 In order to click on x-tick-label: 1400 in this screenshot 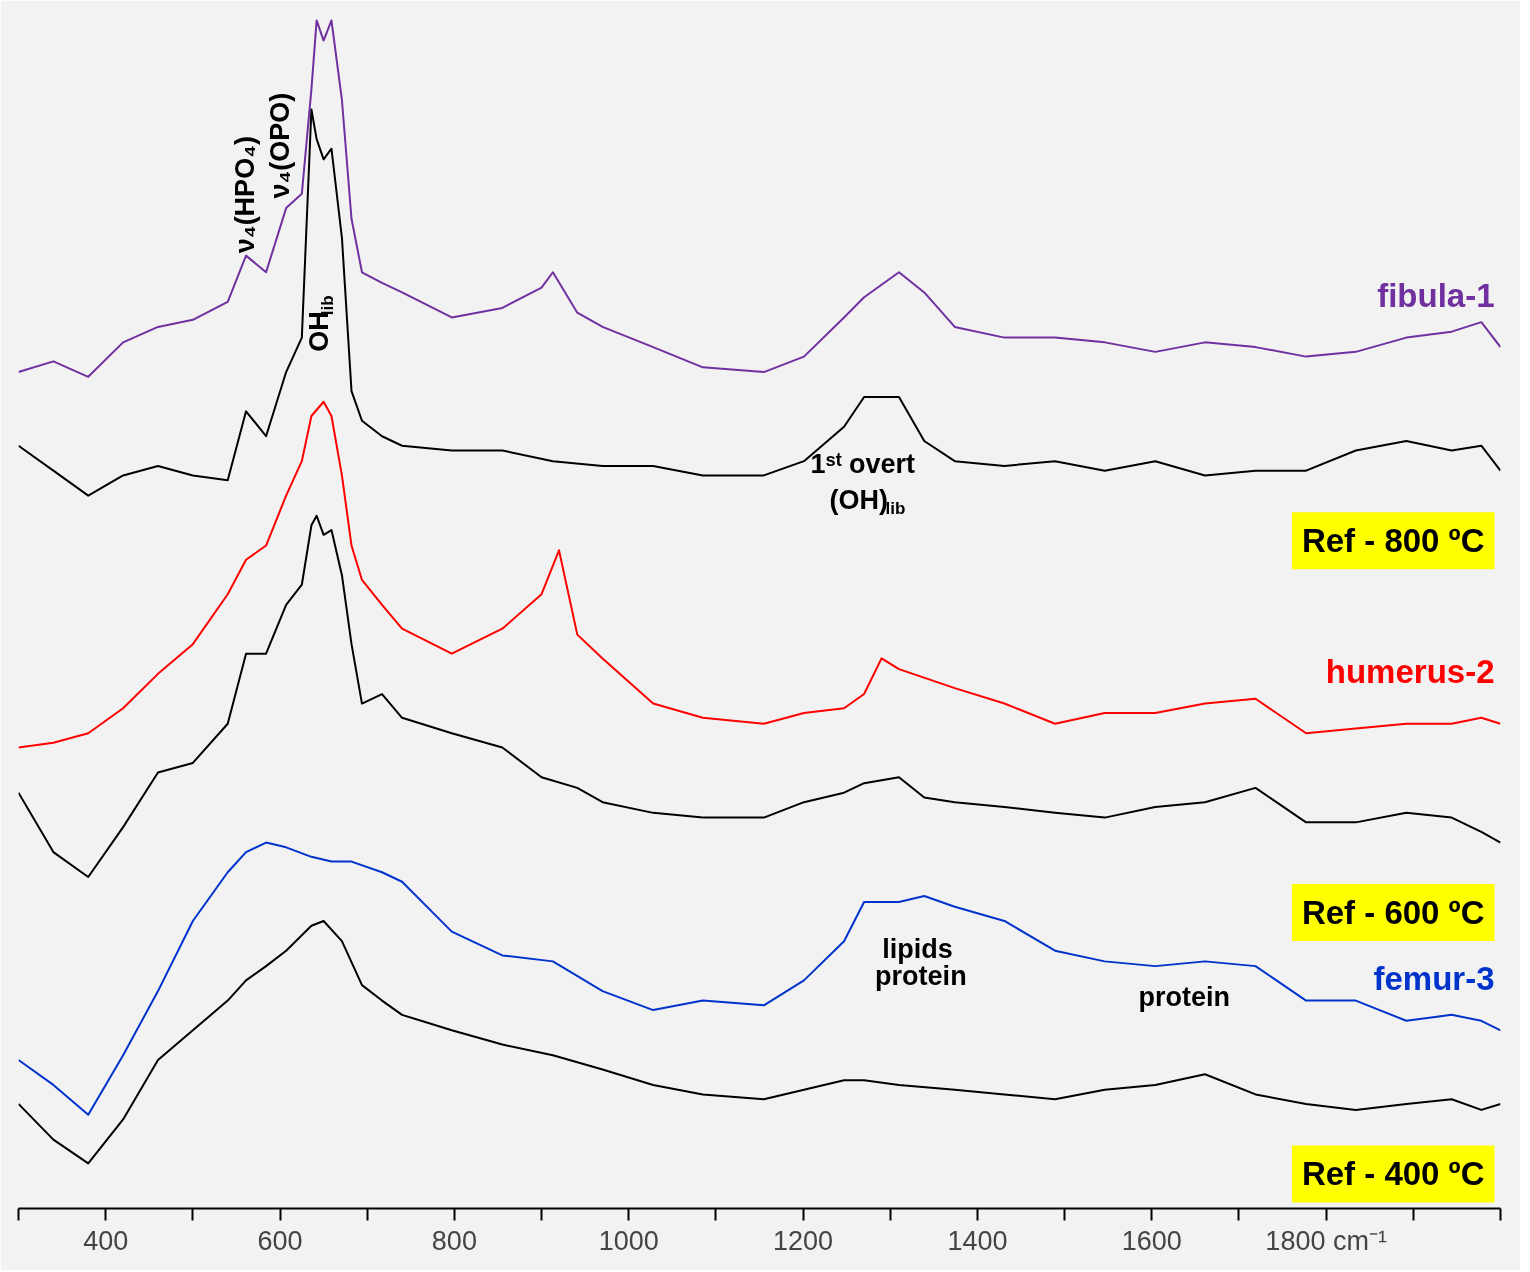, I will do `click(977, 1240)`.